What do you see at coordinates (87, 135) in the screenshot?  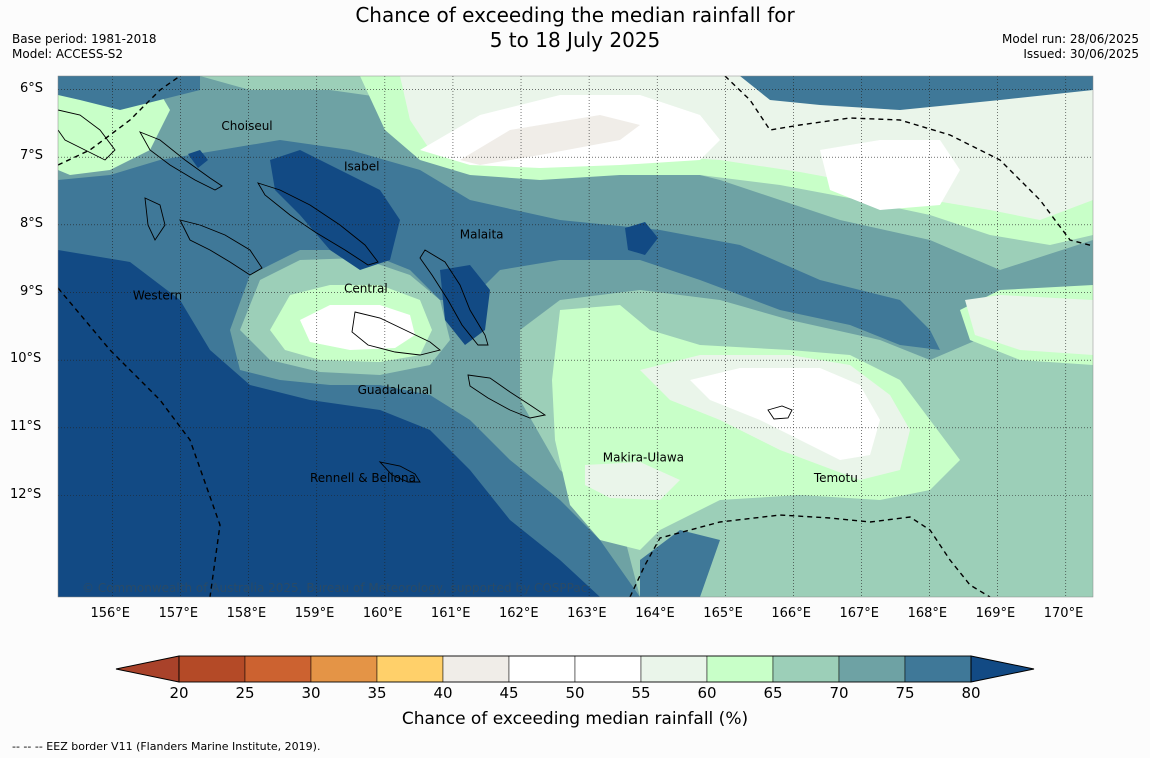 I see `island-bougainville` at bounding box center [87, 135].